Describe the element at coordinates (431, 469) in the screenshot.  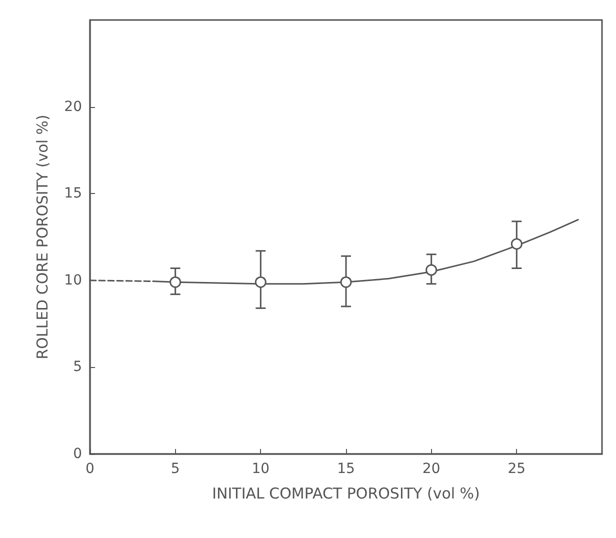
I see `x-tick-label: 20` at that location.